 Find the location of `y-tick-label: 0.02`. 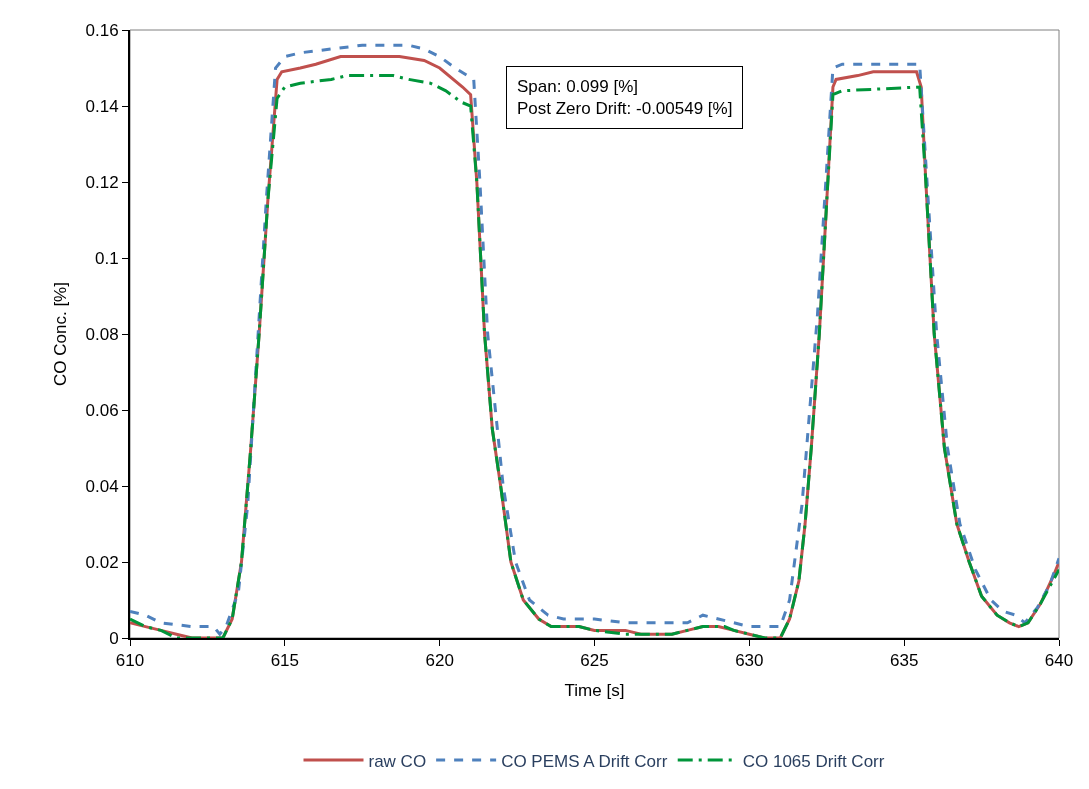

y-tick-label: 0.02 is located at coordinates (102, 562).